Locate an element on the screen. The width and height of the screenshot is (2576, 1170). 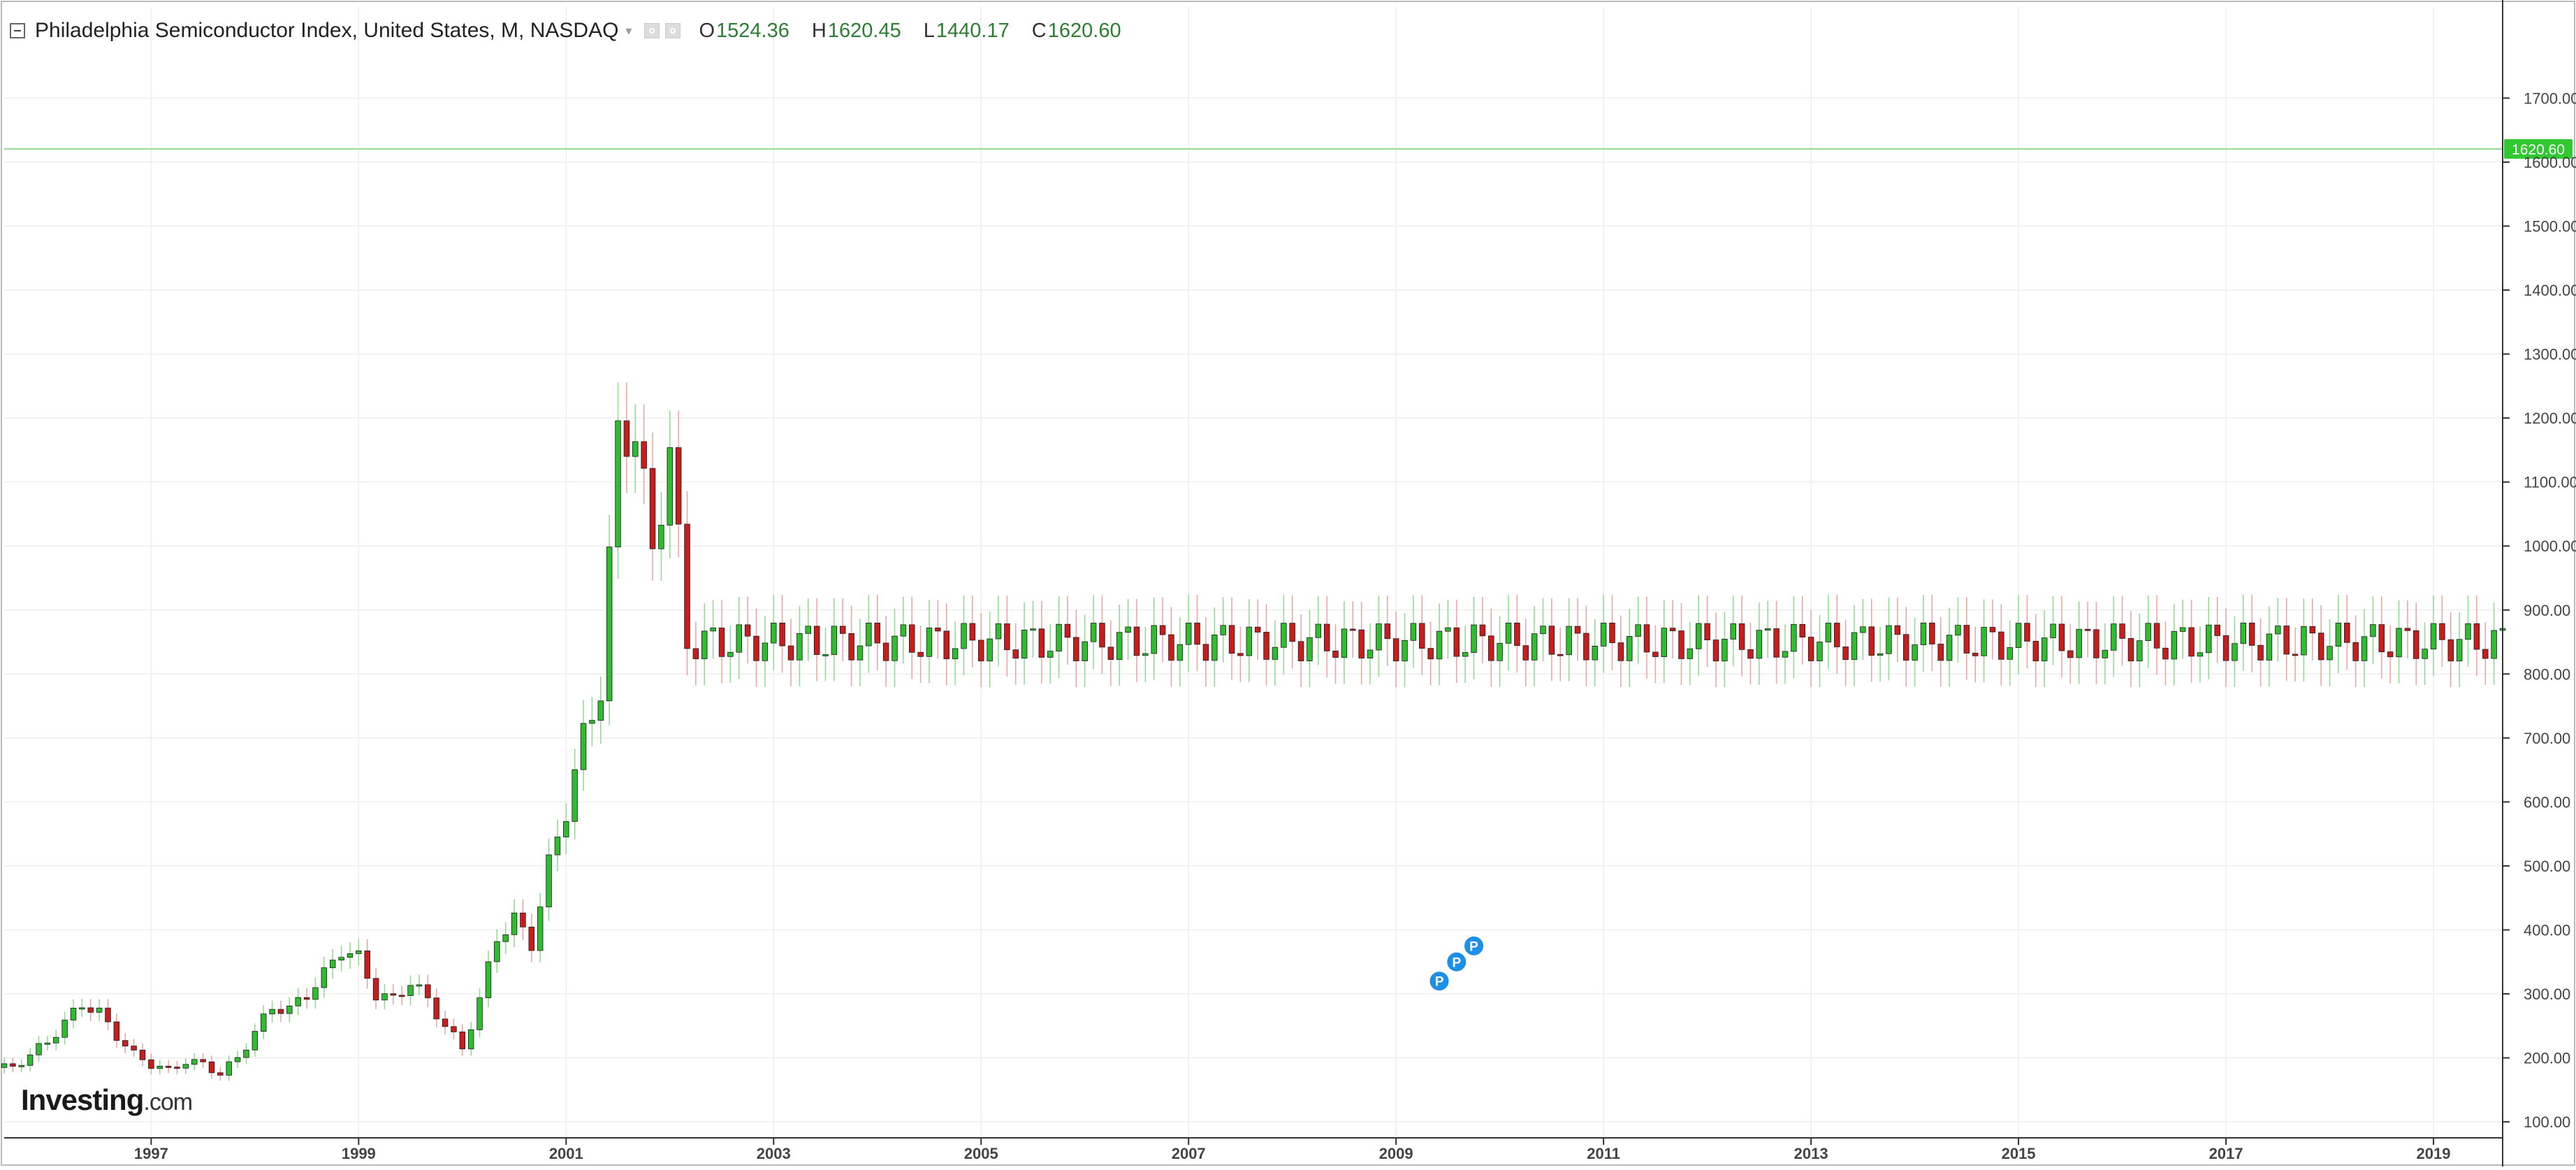
x-tick-label: 2003 is located at coordinates (774, 1153).